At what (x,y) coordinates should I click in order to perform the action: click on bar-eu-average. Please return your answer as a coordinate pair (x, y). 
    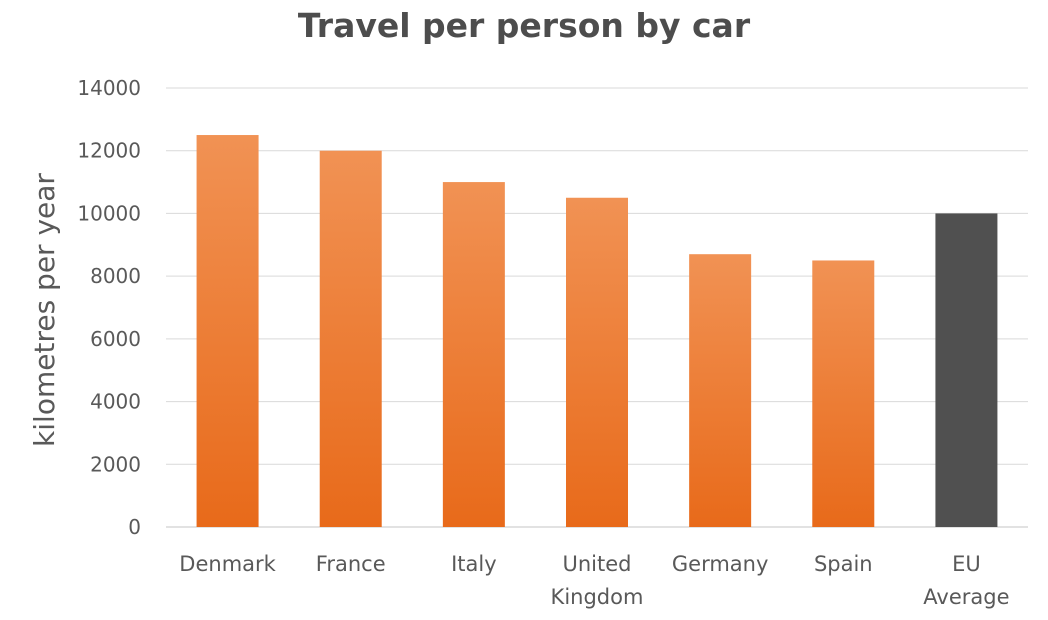
    Looking at the image, I should click on (966, 370).